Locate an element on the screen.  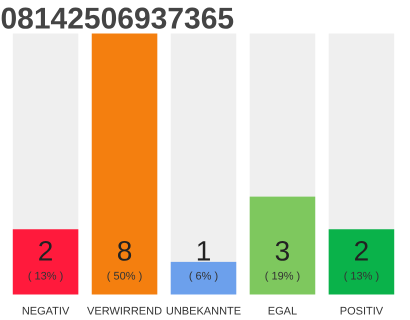
annotation: ( 19% ) is located at coordinates (282, 276).